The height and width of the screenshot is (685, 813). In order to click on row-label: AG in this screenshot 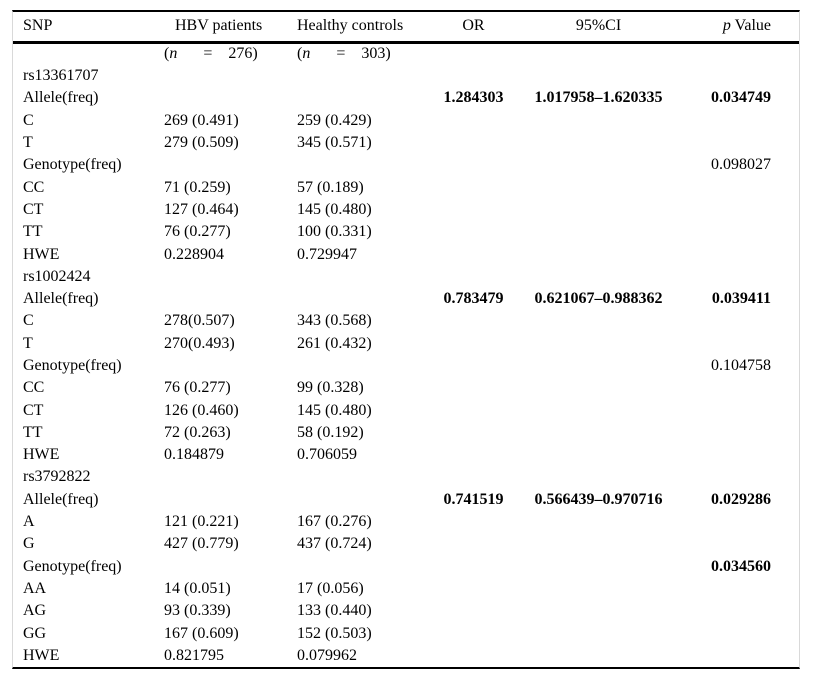, I will do `click(35, 611)`.